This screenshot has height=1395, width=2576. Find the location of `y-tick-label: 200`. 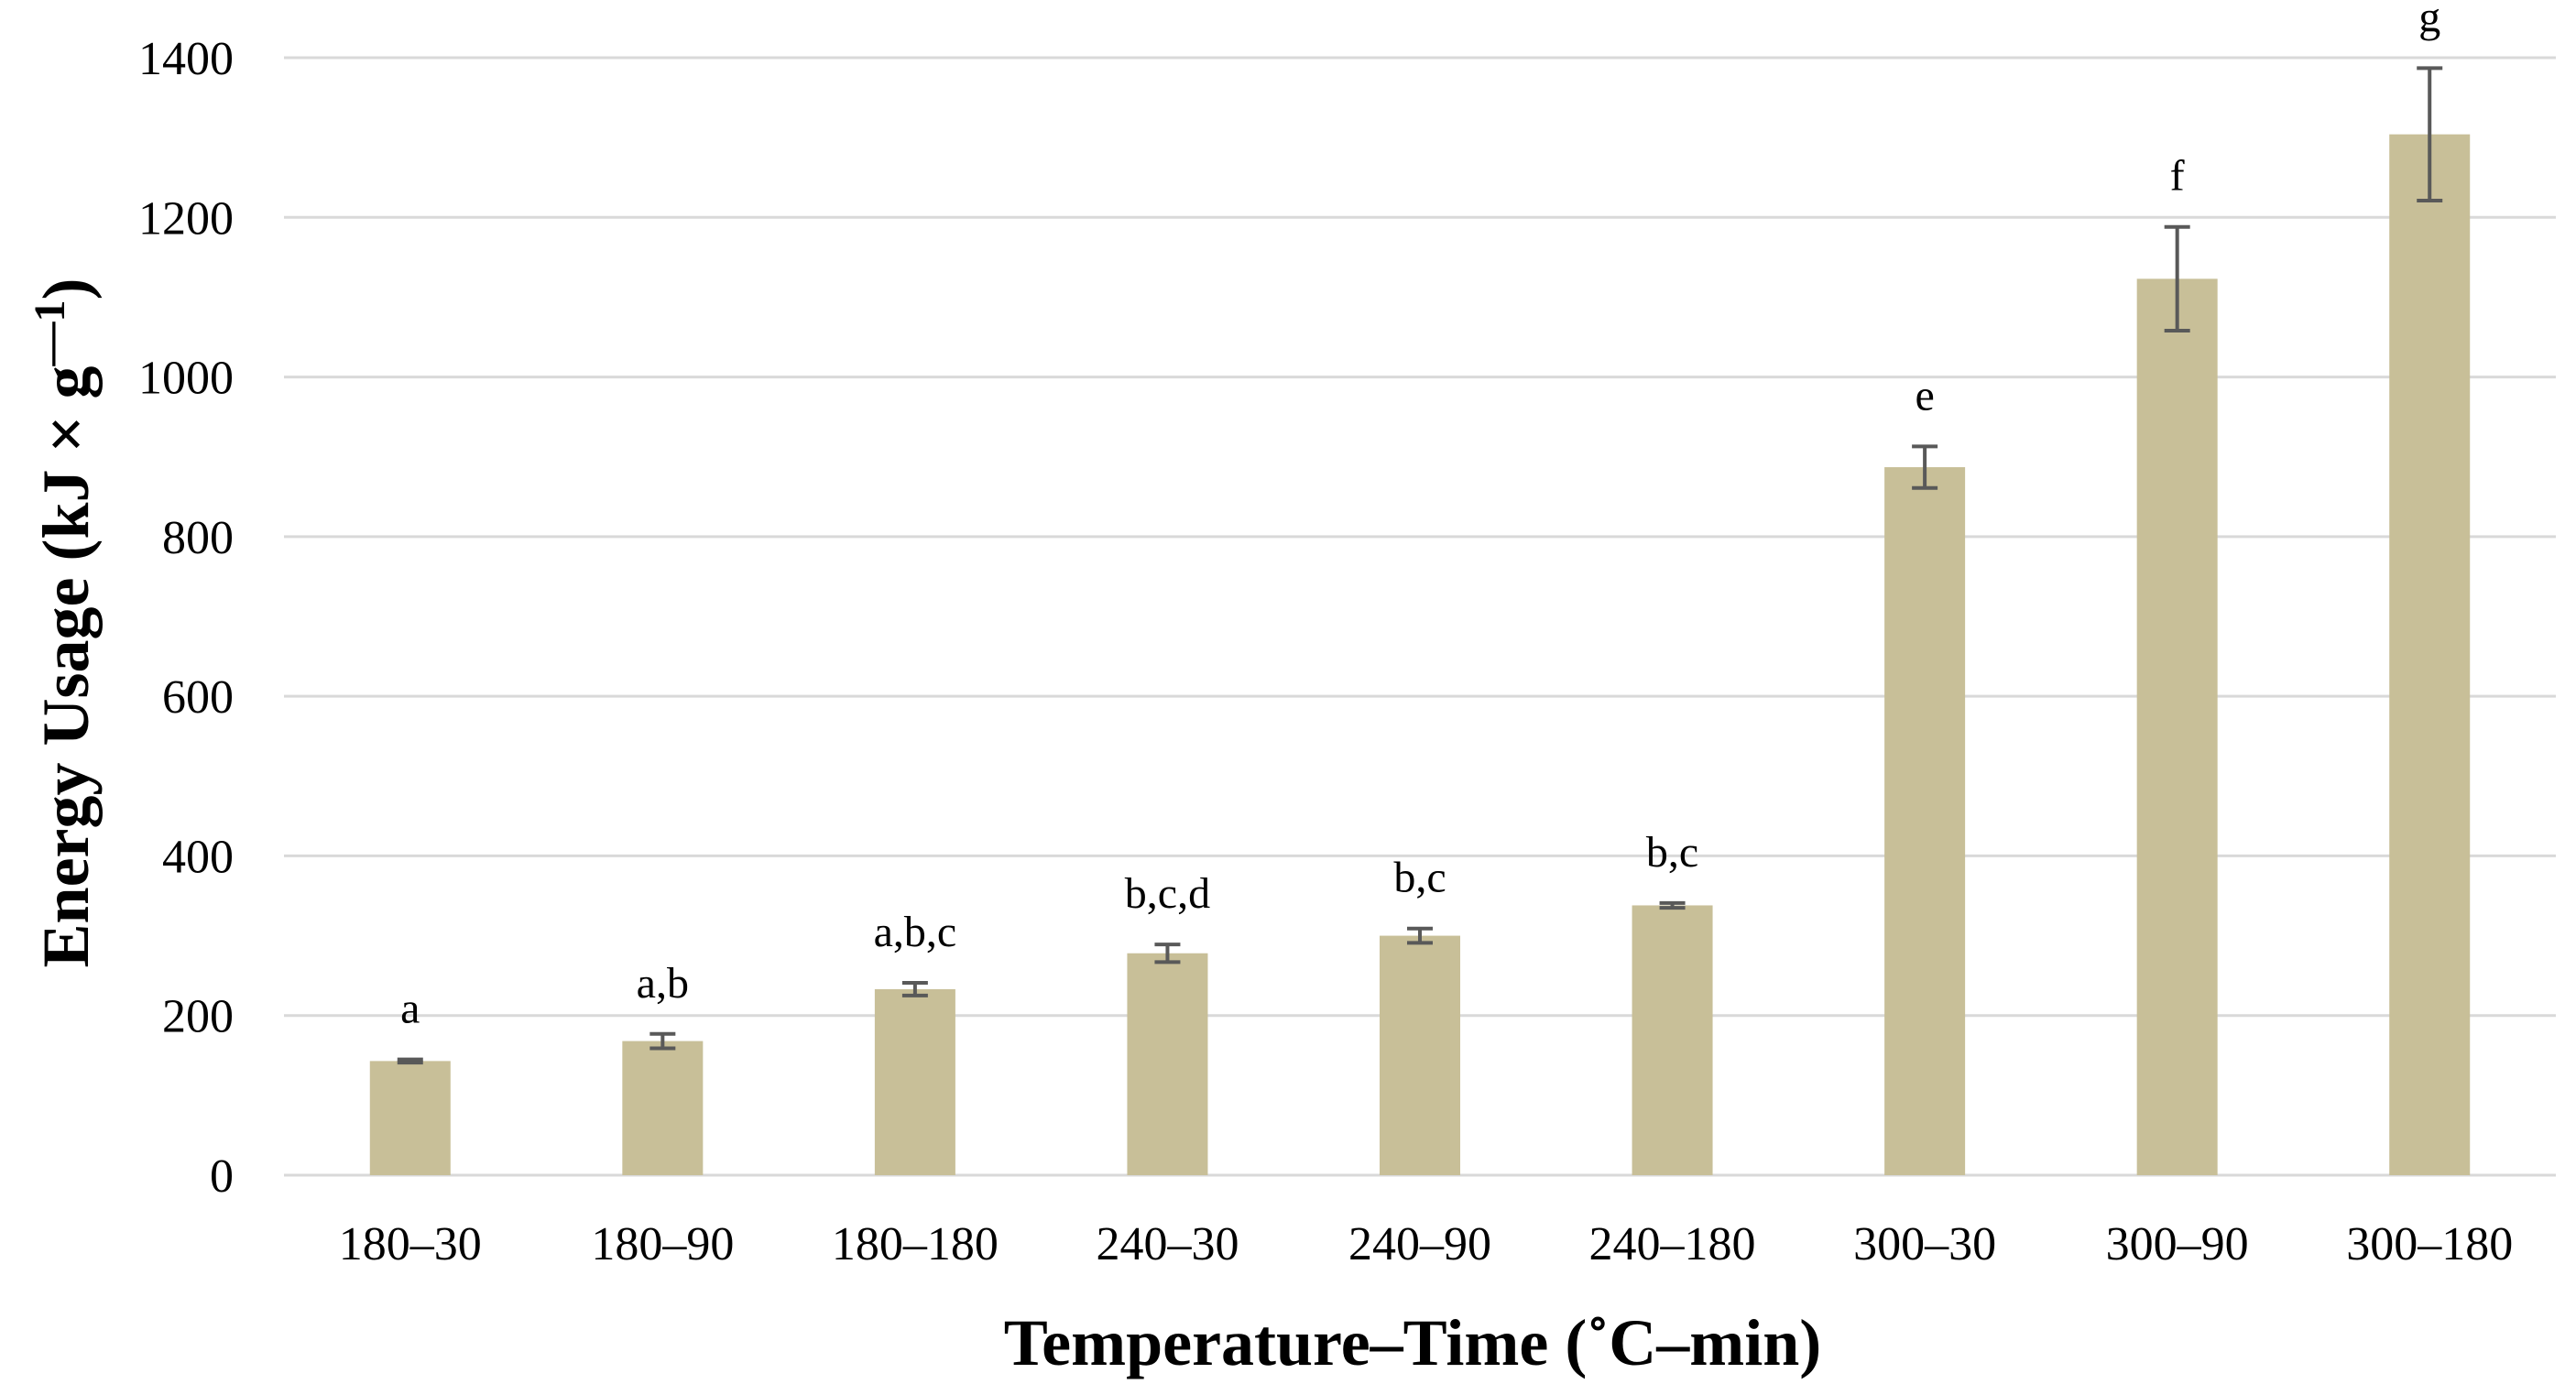

y-tick-label: 200 is located at coordinates (198, 1017).